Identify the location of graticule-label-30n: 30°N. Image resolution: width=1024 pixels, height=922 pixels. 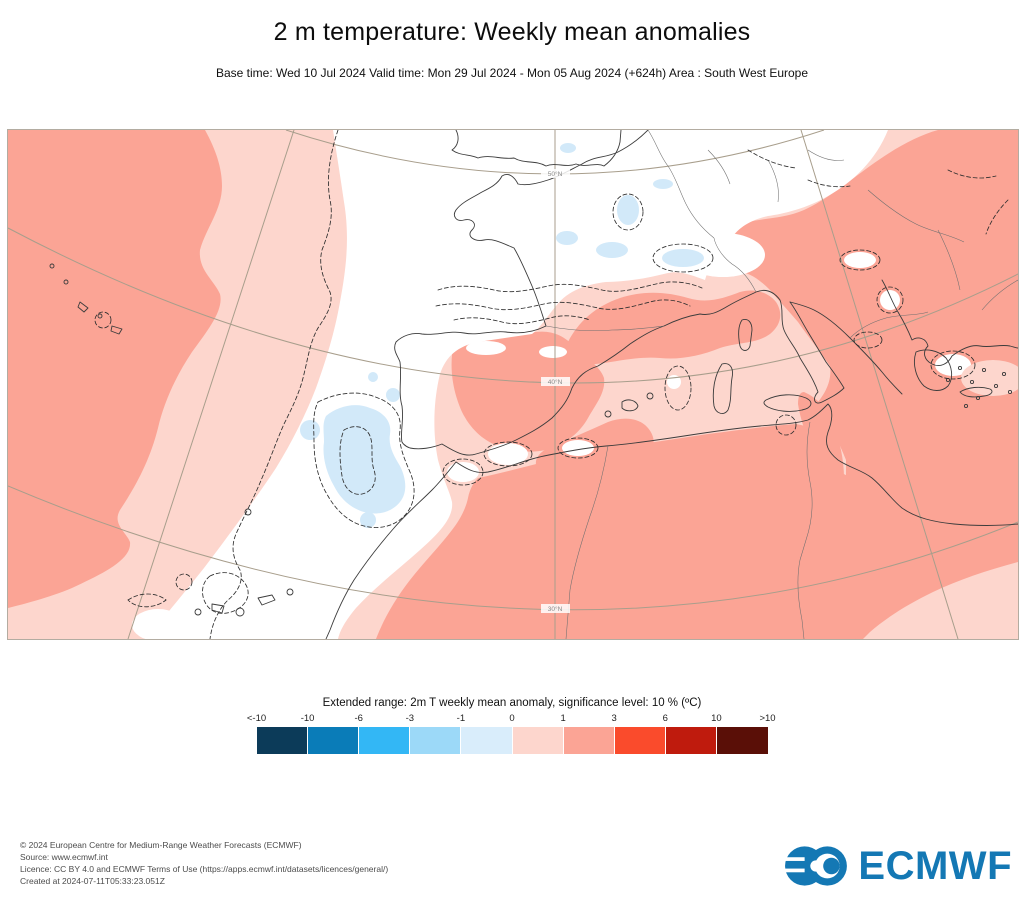
(555, 609).